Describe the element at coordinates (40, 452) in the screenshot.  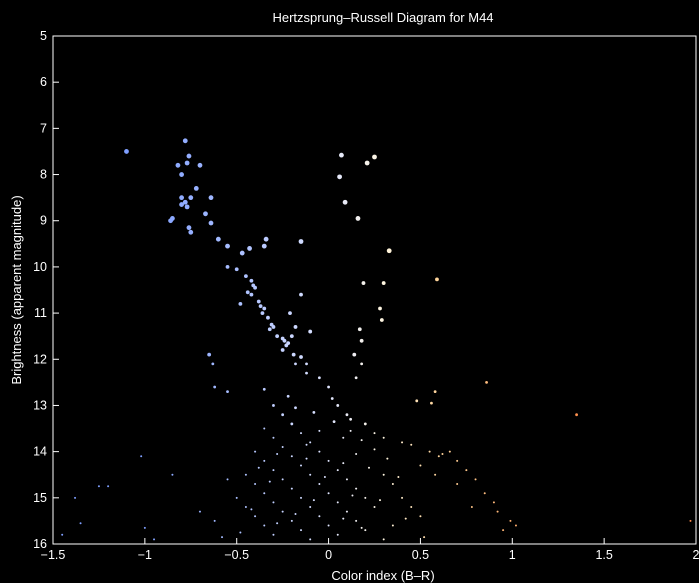
I see `y-tick-label: 14` at that location.